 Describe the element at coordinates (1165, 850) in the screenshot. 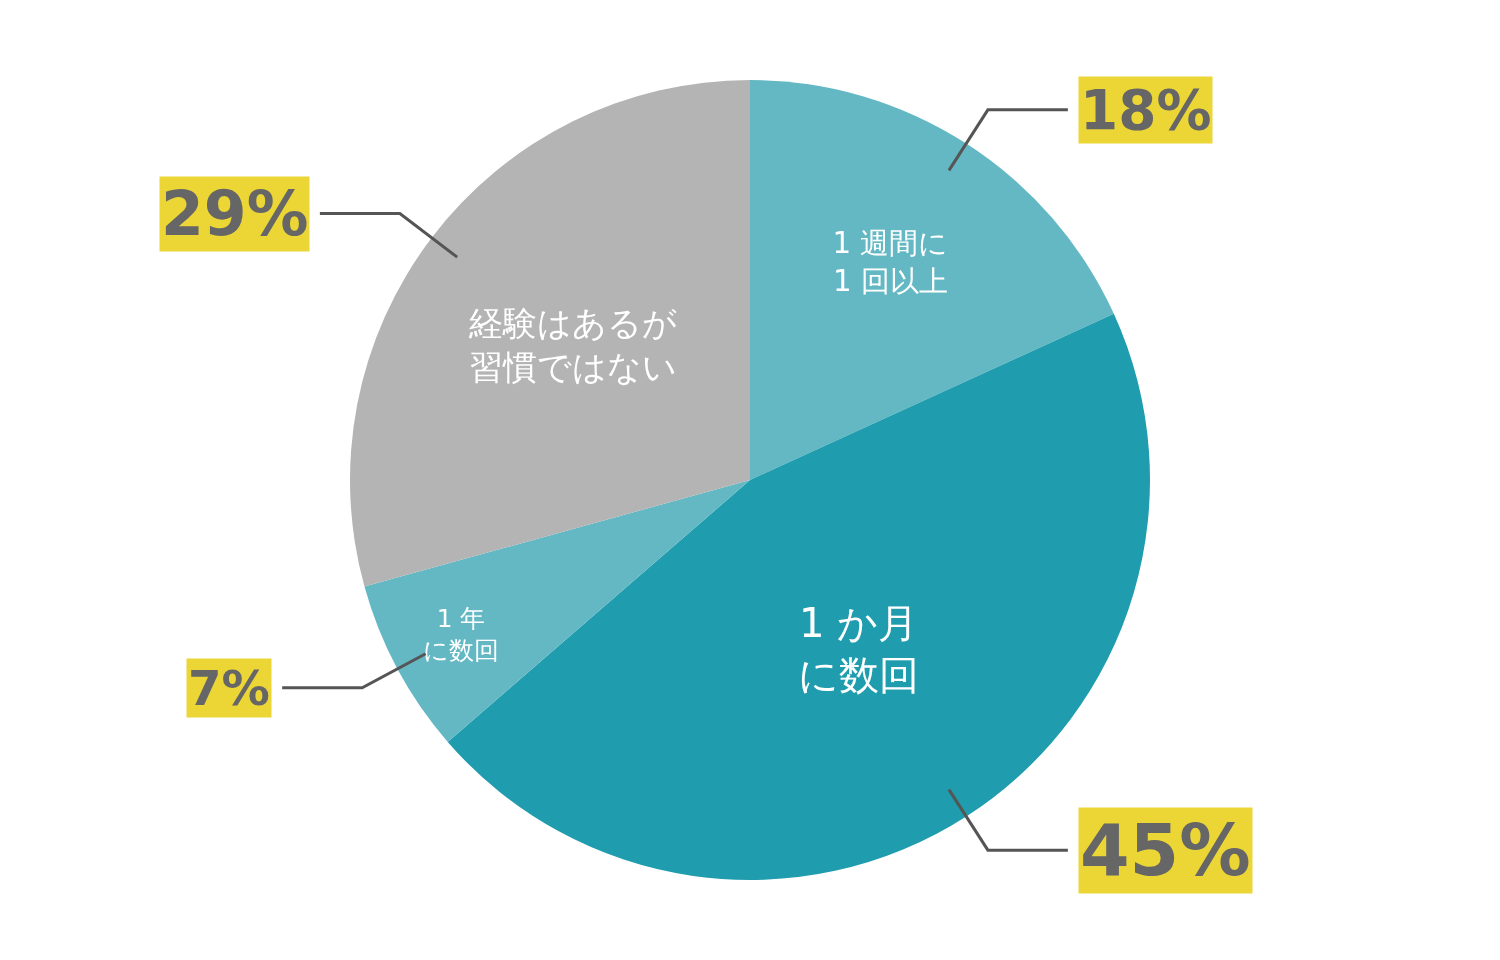

I see `data-label: 45%` at that location.